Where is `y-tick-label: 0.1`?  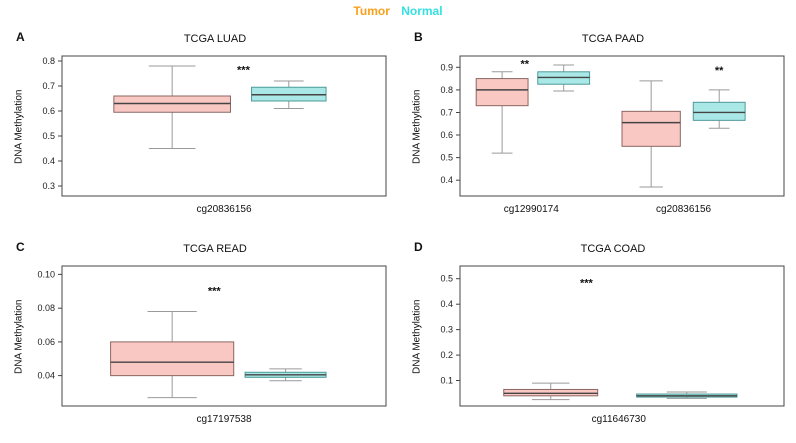 y-tick-label: 0.1 is located at coordinates (446, 381).